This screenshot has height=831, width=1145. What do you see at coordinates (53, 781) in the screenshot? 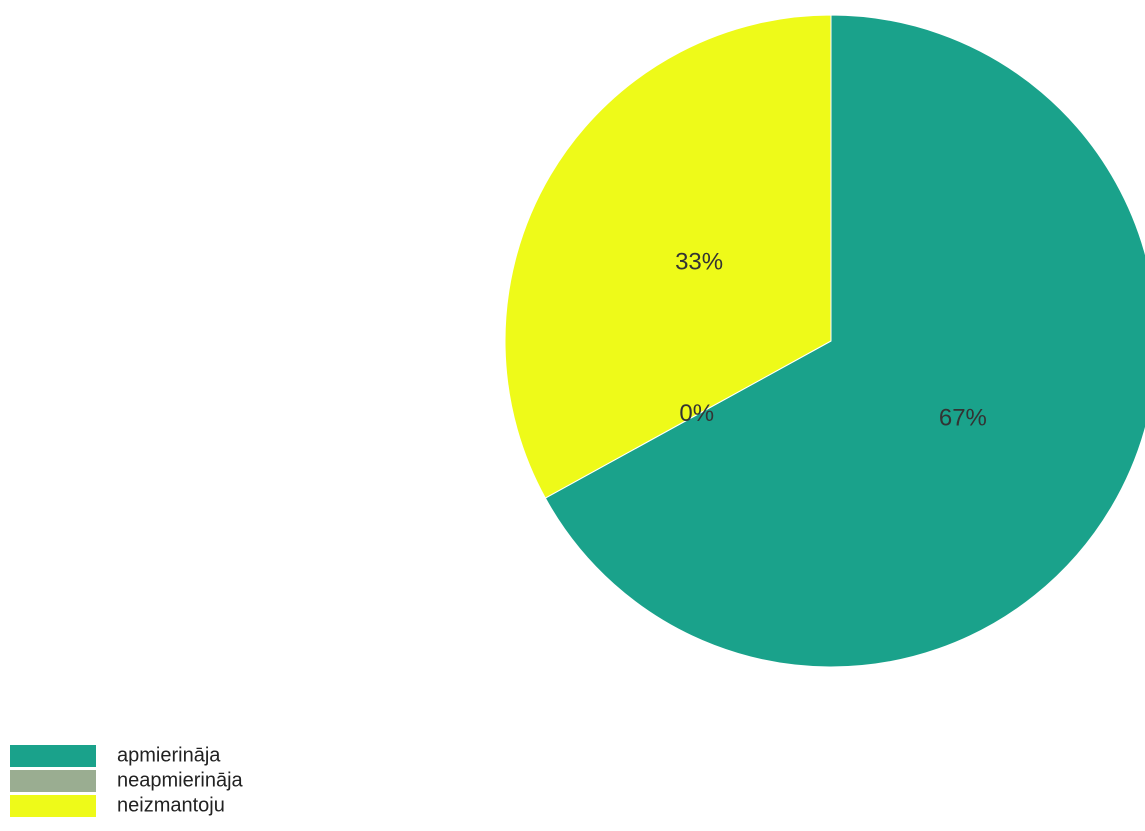
I see `legend-swatch-neapmierin-ja` at bounding box center [53, 781].